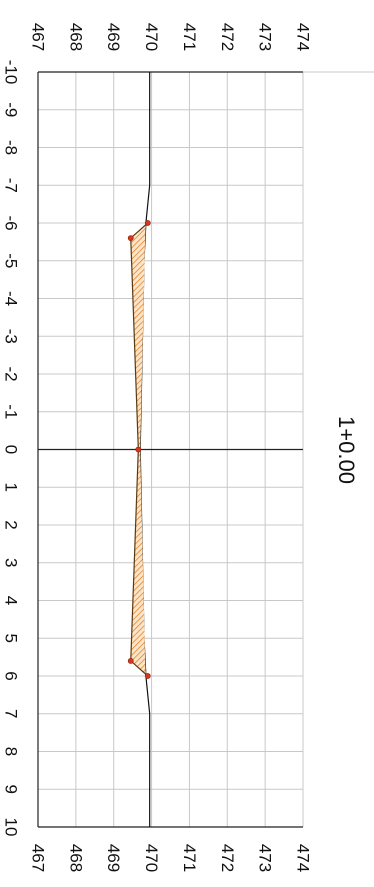 The image size is (374, 887). Describe the element at coordinates (11, 827) in the screenshot. I see `tick-label-offset: 10` at that location.